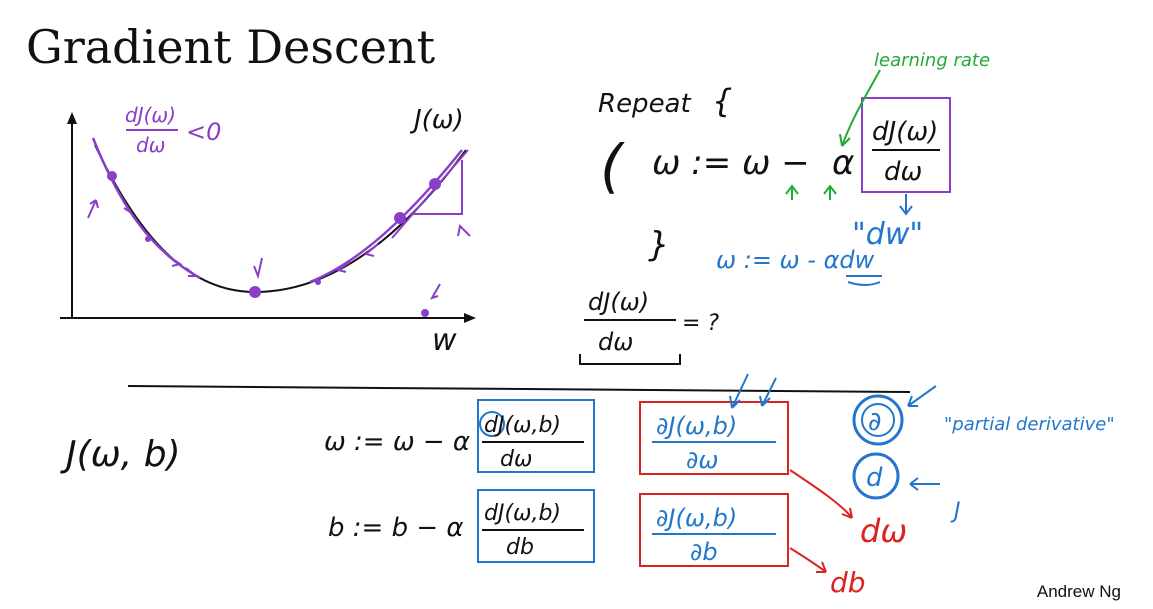 The height and width of the screenshot is (609, 1153). Describe the element at coordinates (444, 340) in the screenshot. I see `x-axis-label: w` at that location.